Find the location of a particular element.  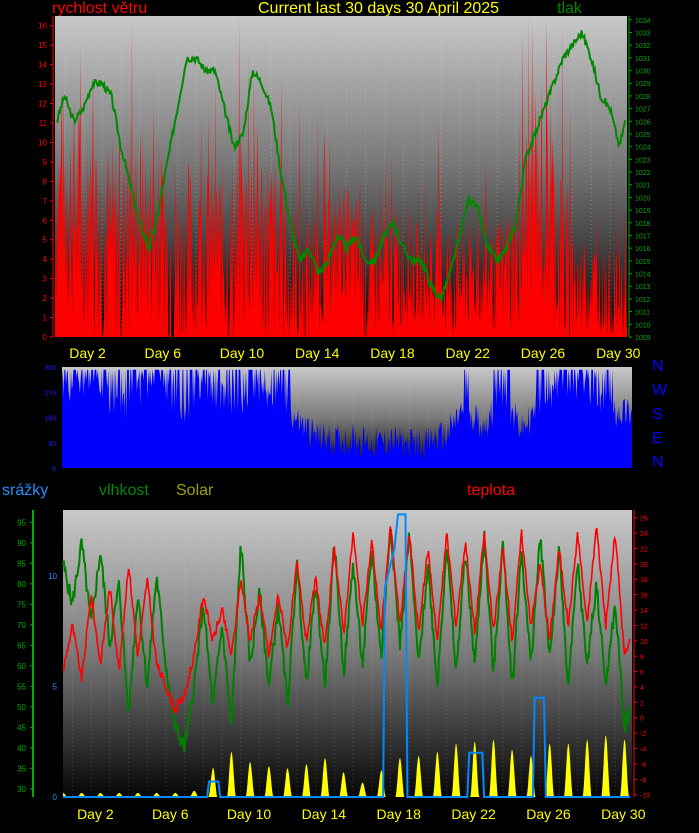

humidity-tick-label: 40 is located at coordinates (21, 748).